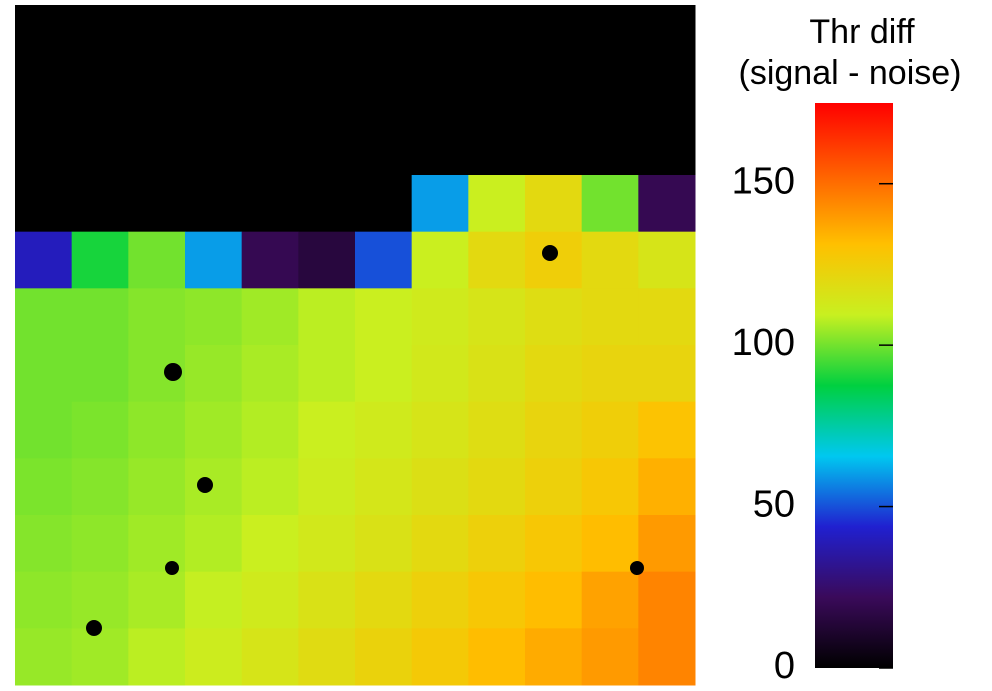 This screenshot has height=691, width=992. What do you see at coordinates (774, 505) in the screenshot?
I see `colorbar-tick-label: 50` at bounding box center [774, 505].